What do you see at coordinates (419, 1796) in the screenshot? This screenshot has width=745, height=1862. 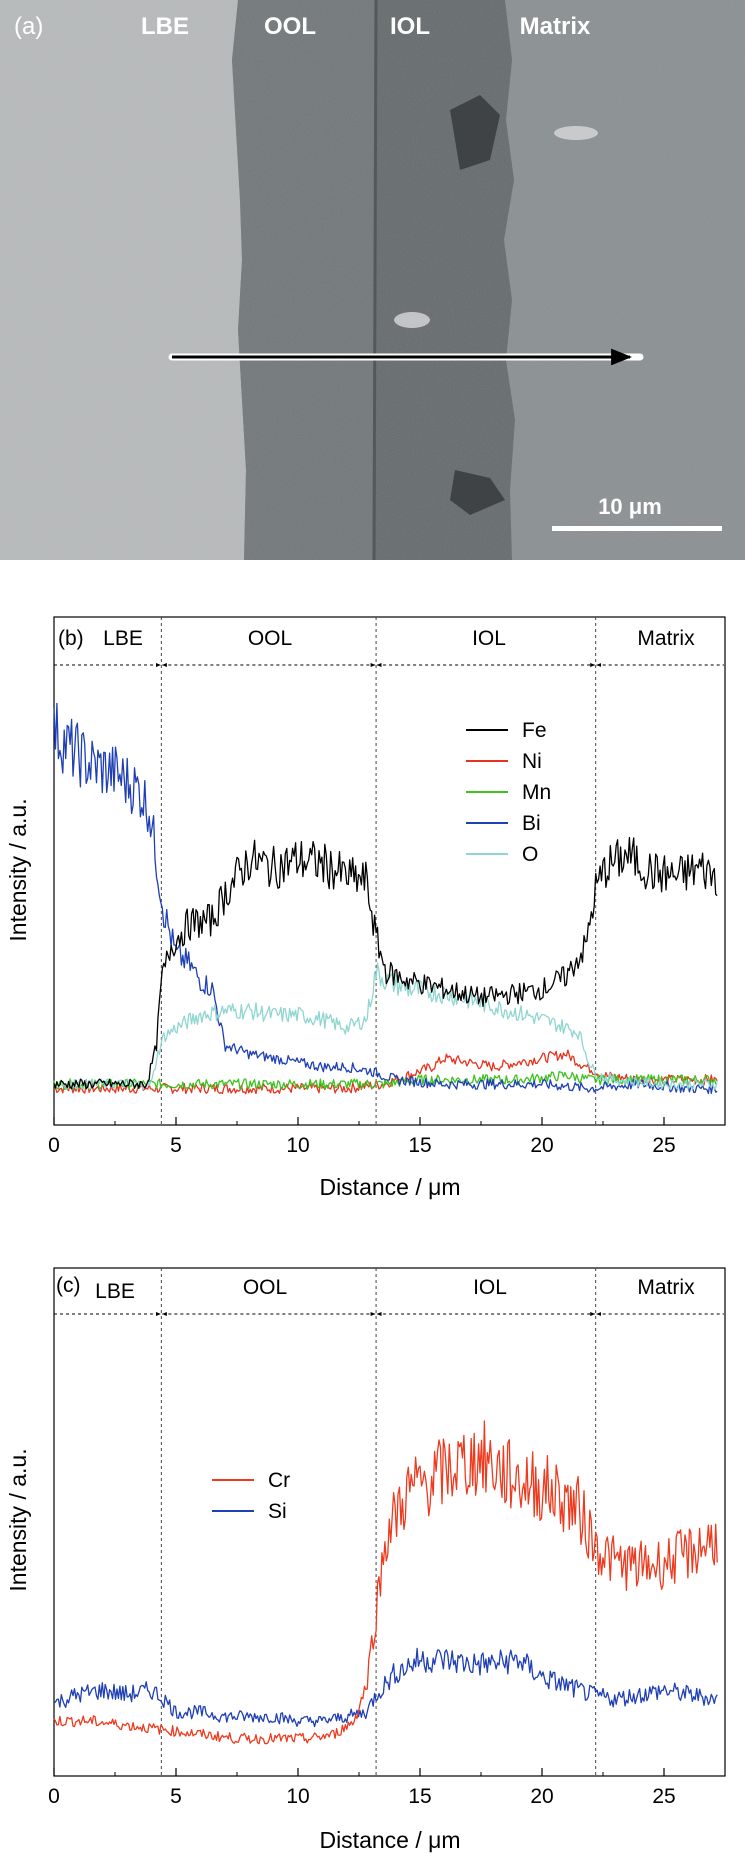 I see `chart-c-x-tick-label: 15` at bounding box center [419, 1796].